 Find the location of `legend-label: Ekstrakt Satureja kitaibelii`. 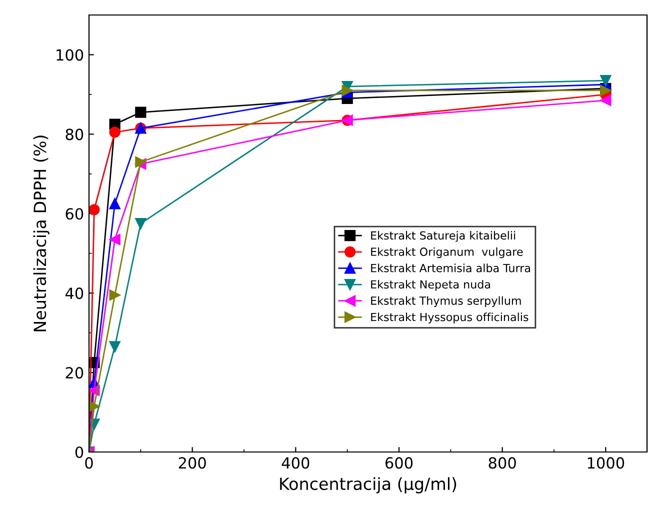

legend-label: Ekstrakt Satureja kitaibelii is located at coordinates (443, 236).